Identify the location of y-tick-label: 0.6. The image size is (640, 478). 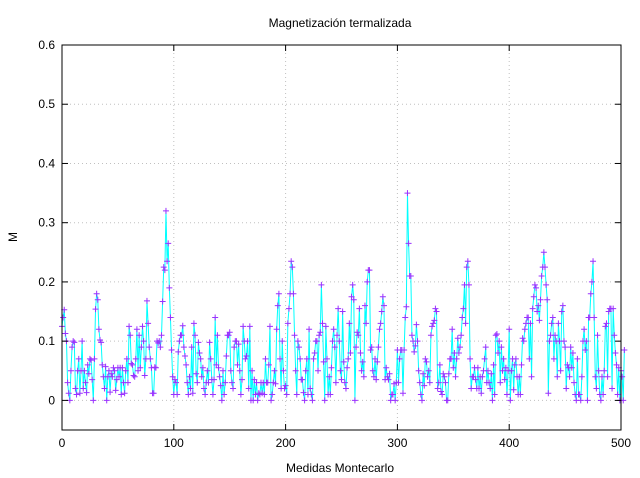
(46, 45).